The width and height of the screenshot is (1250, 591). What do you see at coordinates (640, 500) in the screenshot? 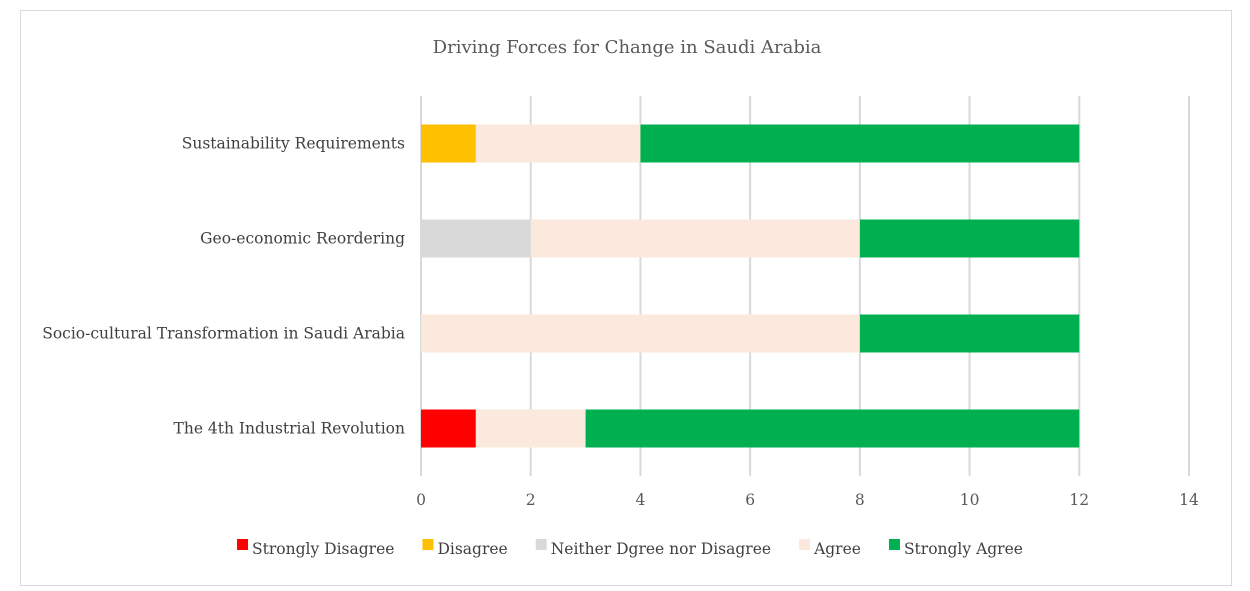
I see `x-tick-label: 4` at bounding box center [640, 500].